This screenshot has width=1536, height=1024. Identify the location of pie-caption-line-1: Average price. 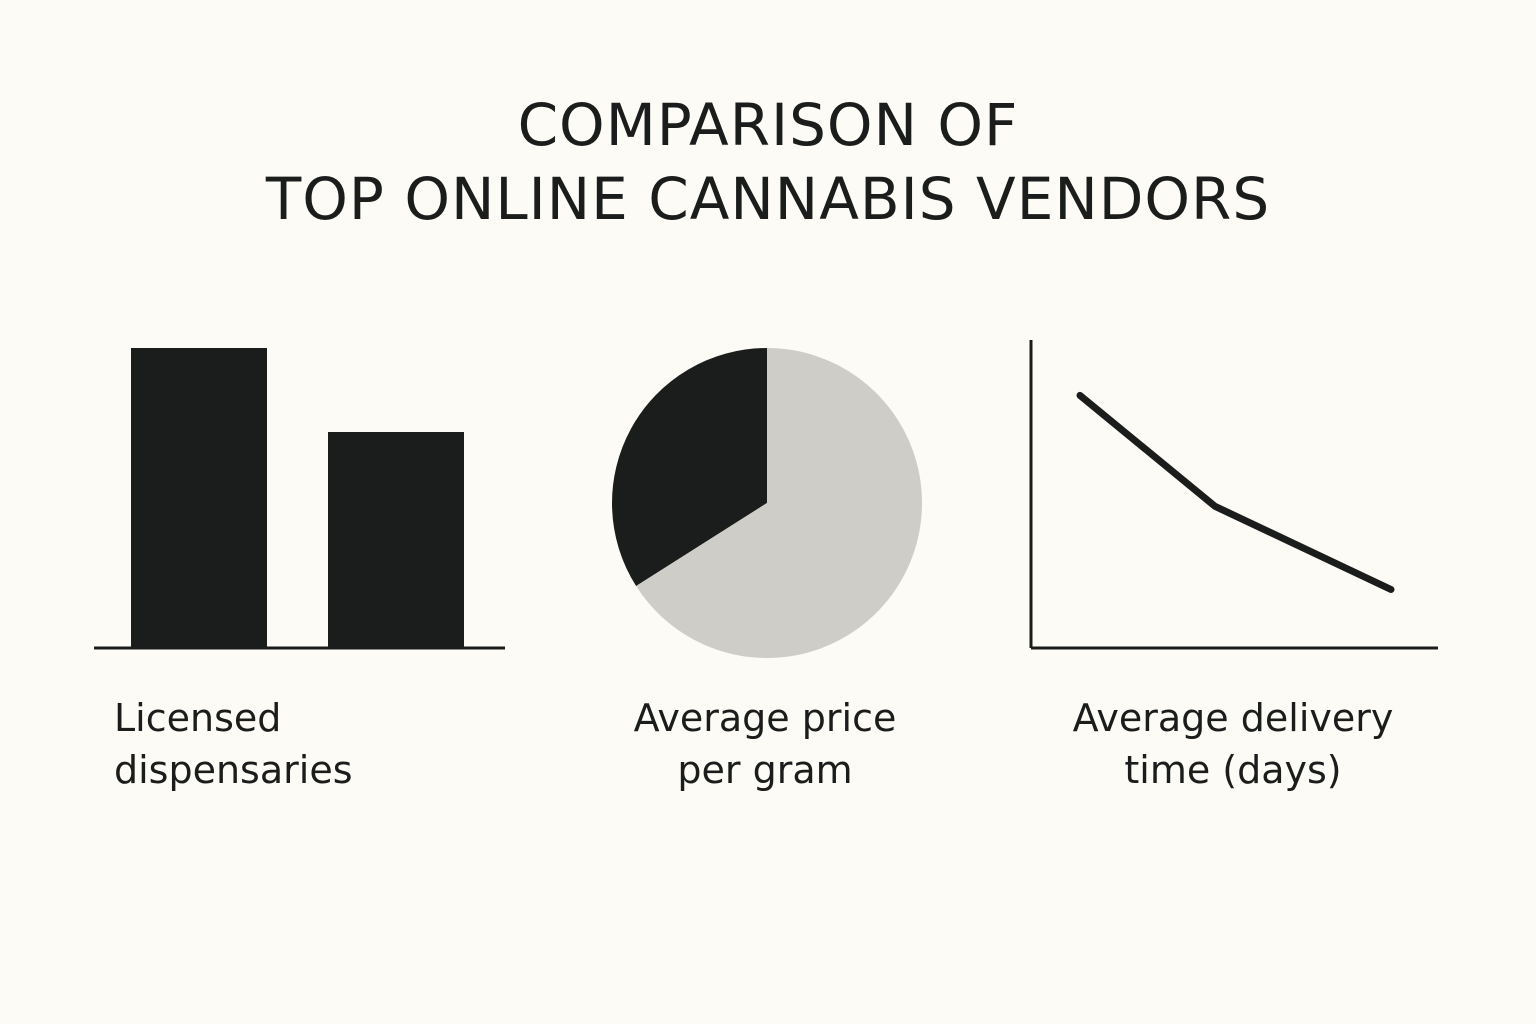
(765, 718).